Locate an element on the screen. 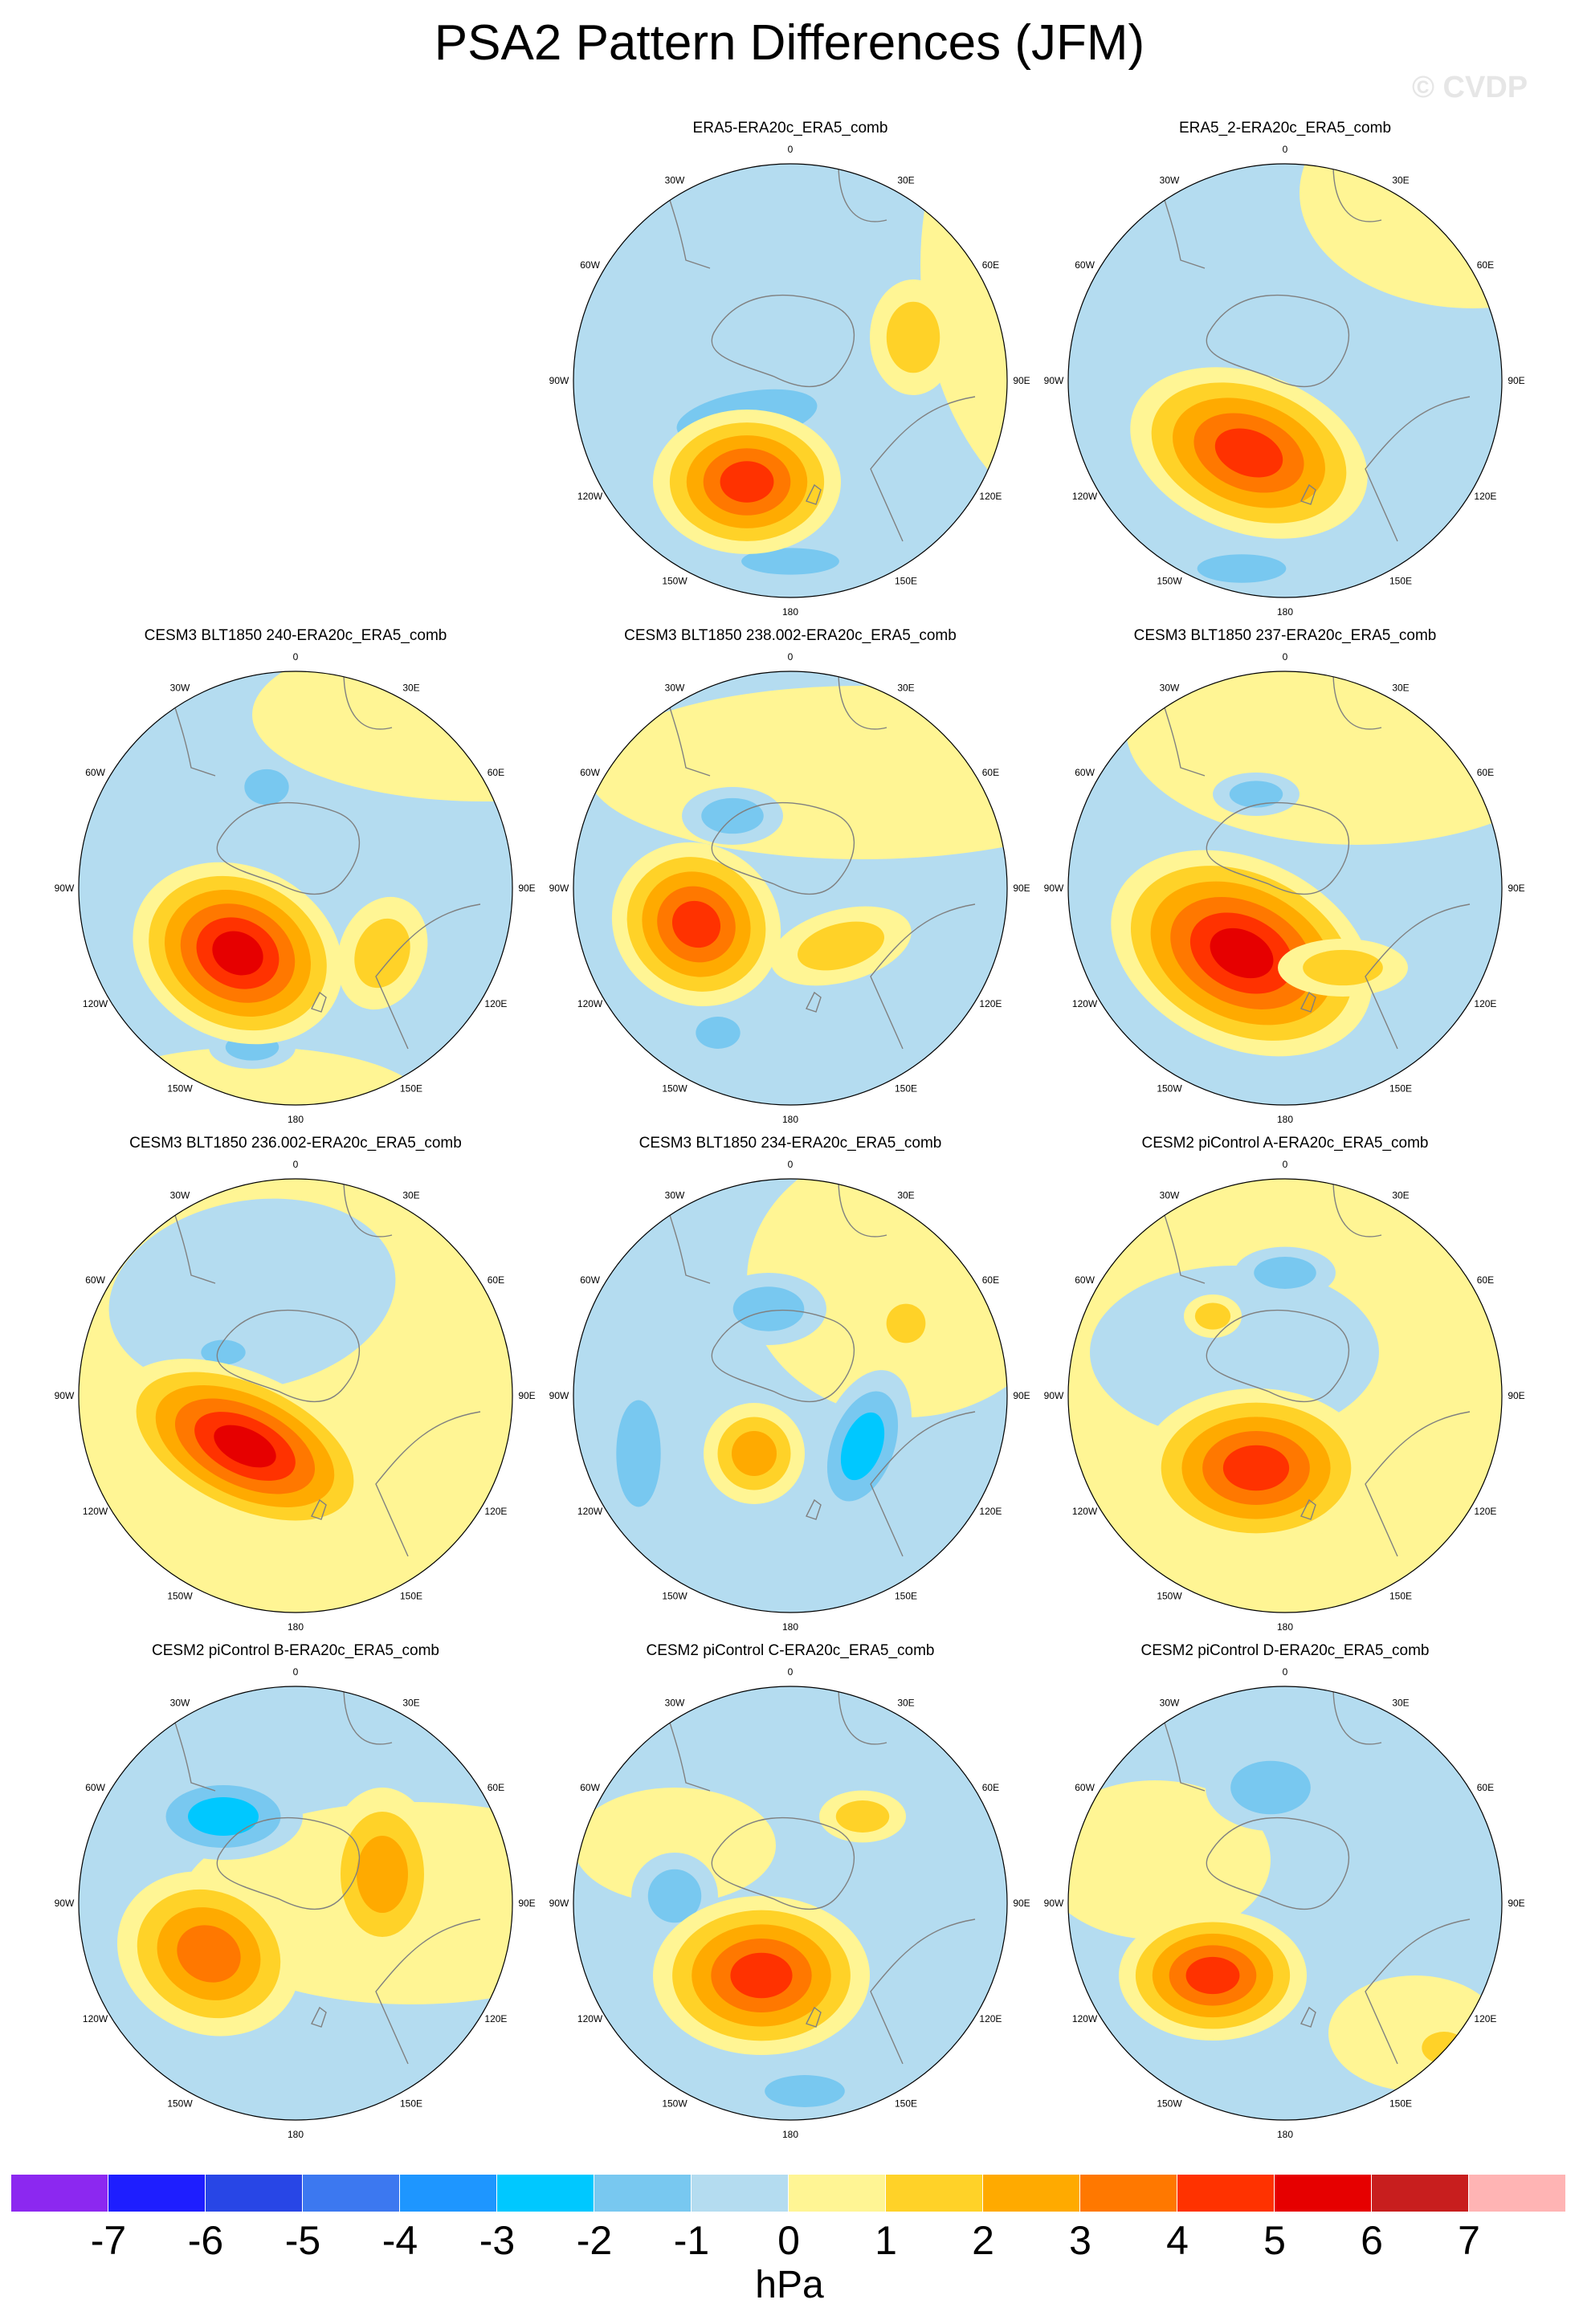 The image size is (1579, 2324). panel-title: ERA5-ERA20c_ERA5_comb is located at coordinates (790, 129).